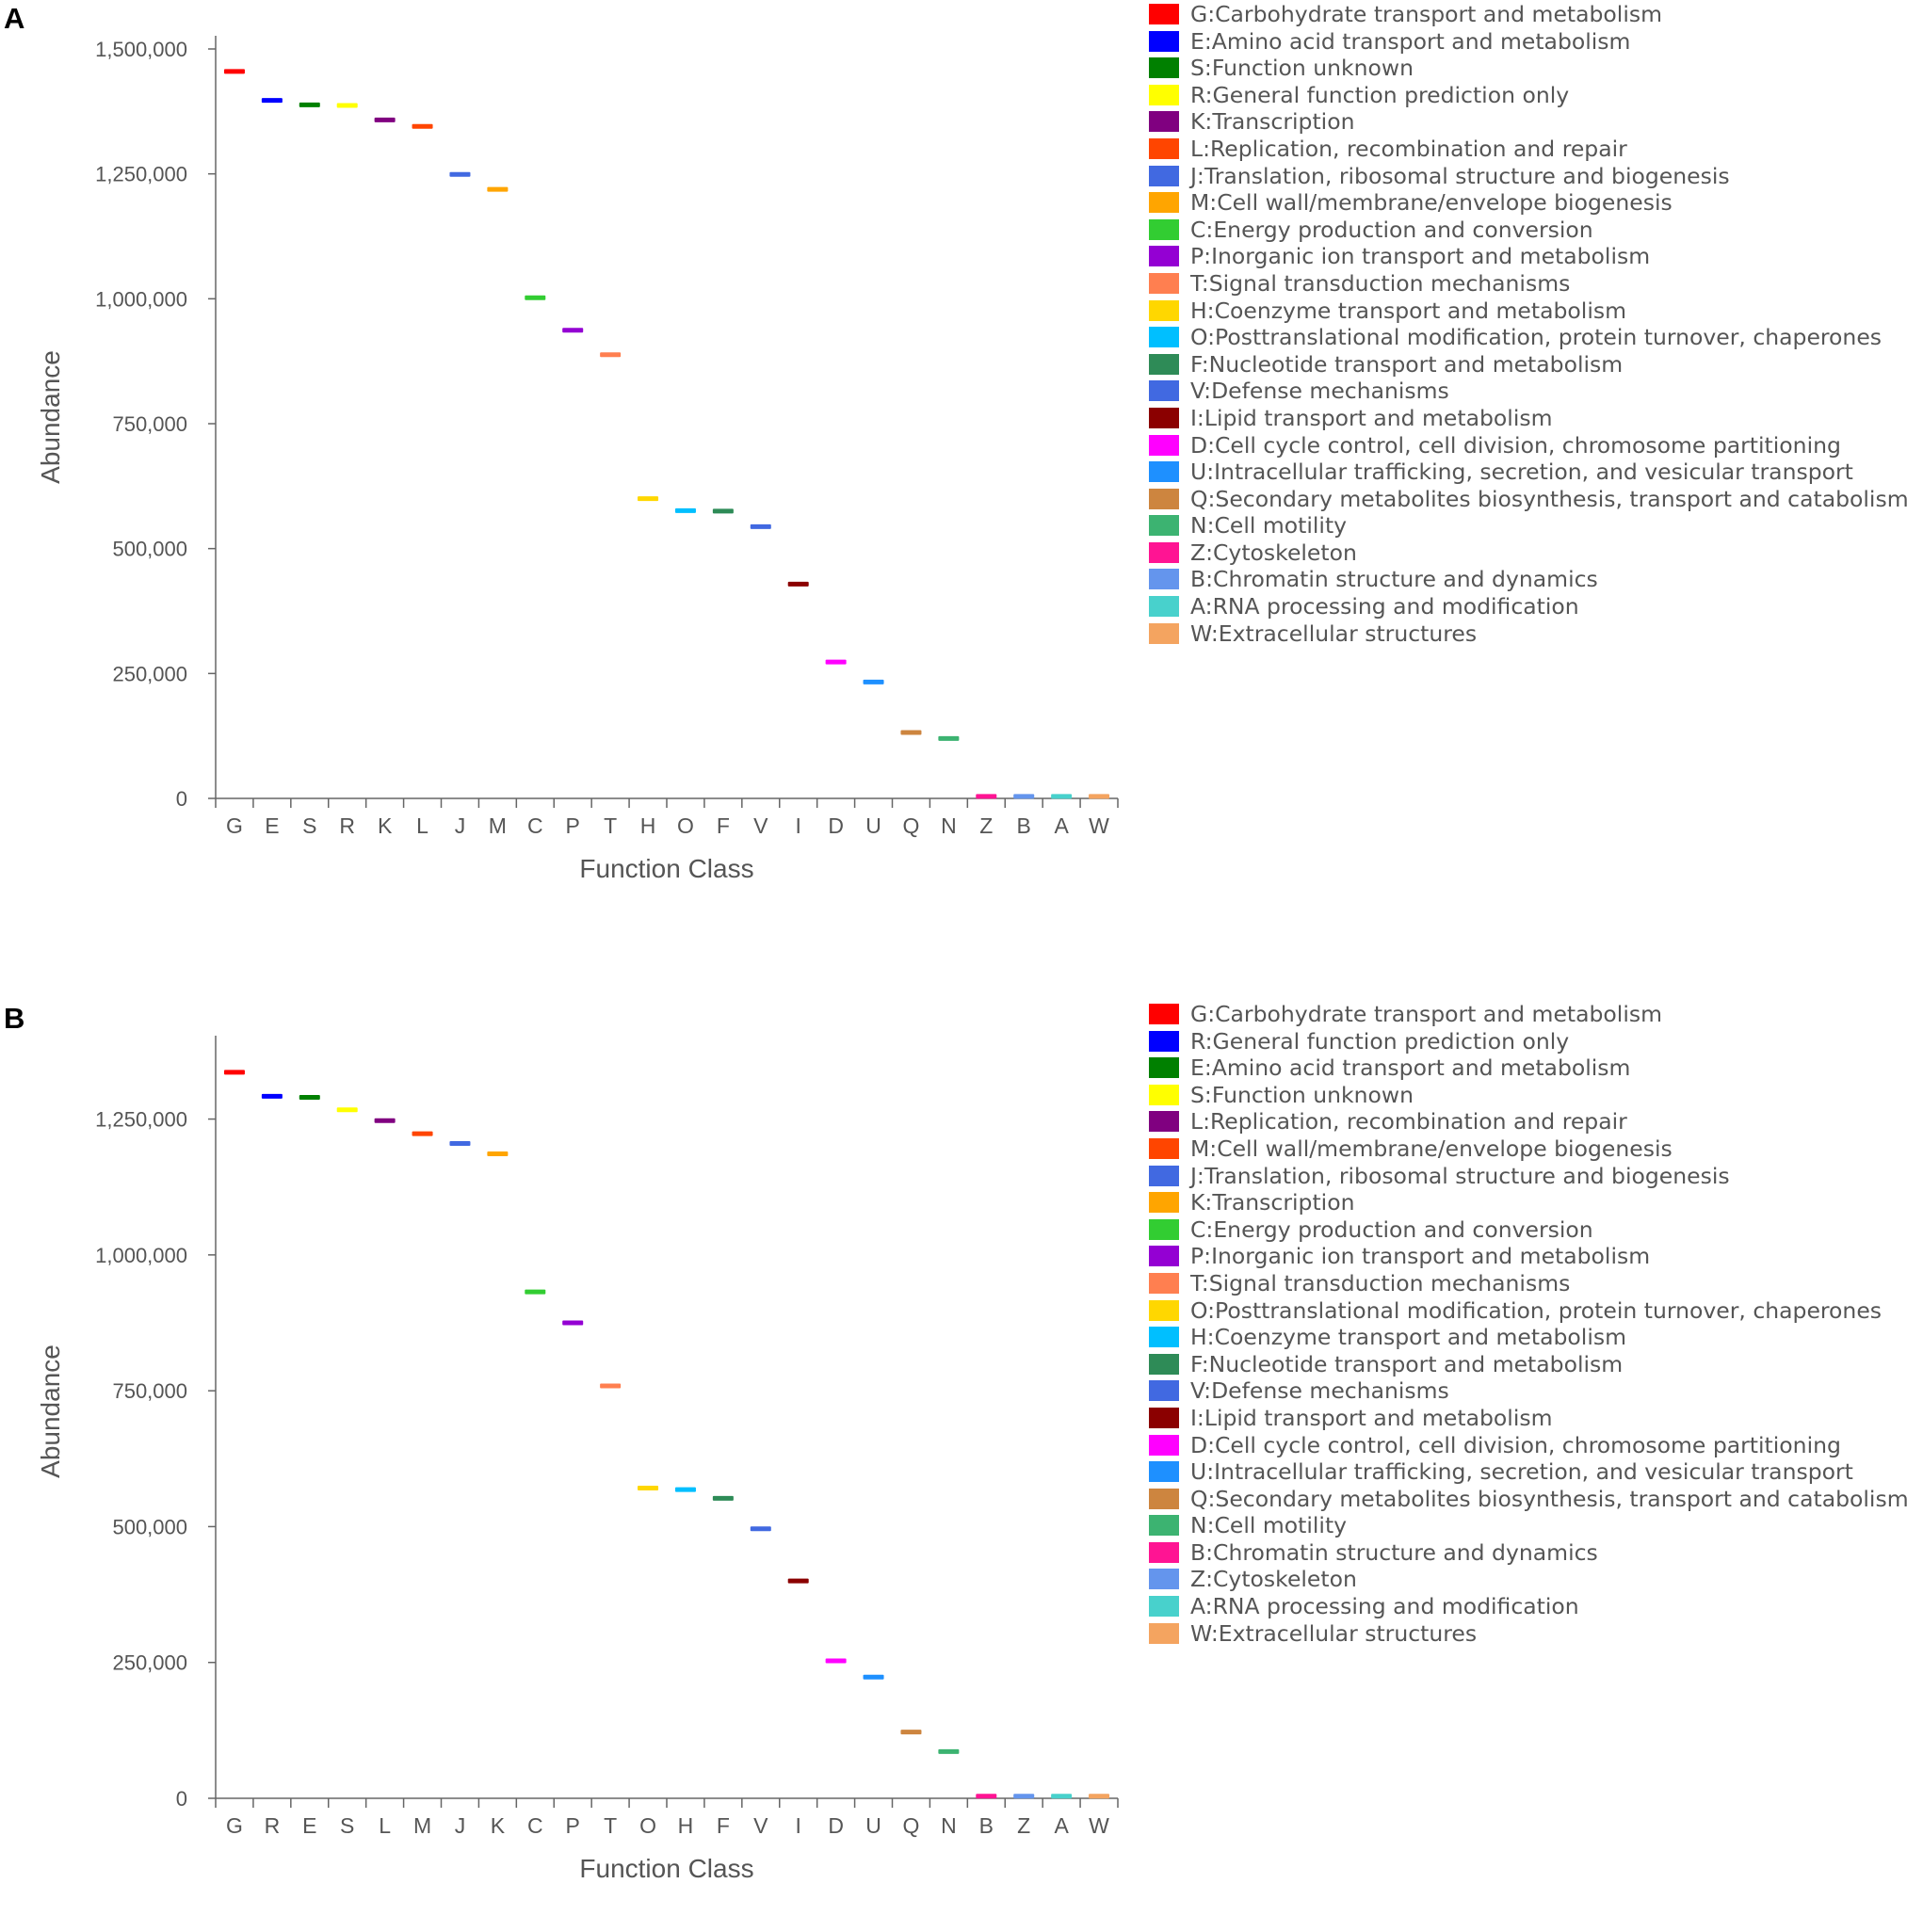  What do you see at coordinates (1431, 203) in the screenshot?
I see `legend-label: M:Cell wall/membrane/envelope biogenesis` at bounding box center [1431, 203].